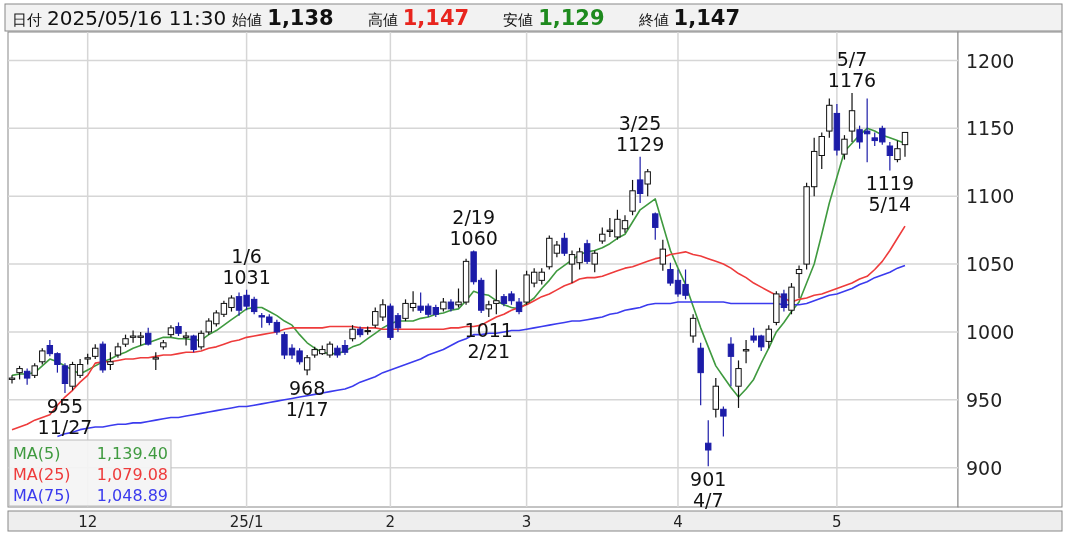 This screenshot has width=1070, height=533. Describe the element at coordinates (473, 227) in the screenshot. I see `text: 2/19 1060` at that location.